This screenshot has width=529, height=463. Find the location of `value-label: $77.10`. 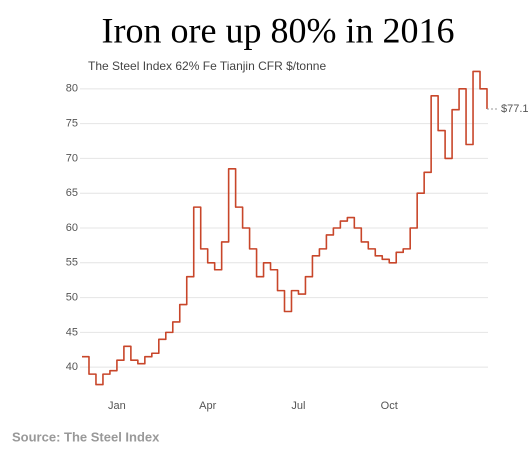

value-label: $77.10 is located at coordinates (515, 109).